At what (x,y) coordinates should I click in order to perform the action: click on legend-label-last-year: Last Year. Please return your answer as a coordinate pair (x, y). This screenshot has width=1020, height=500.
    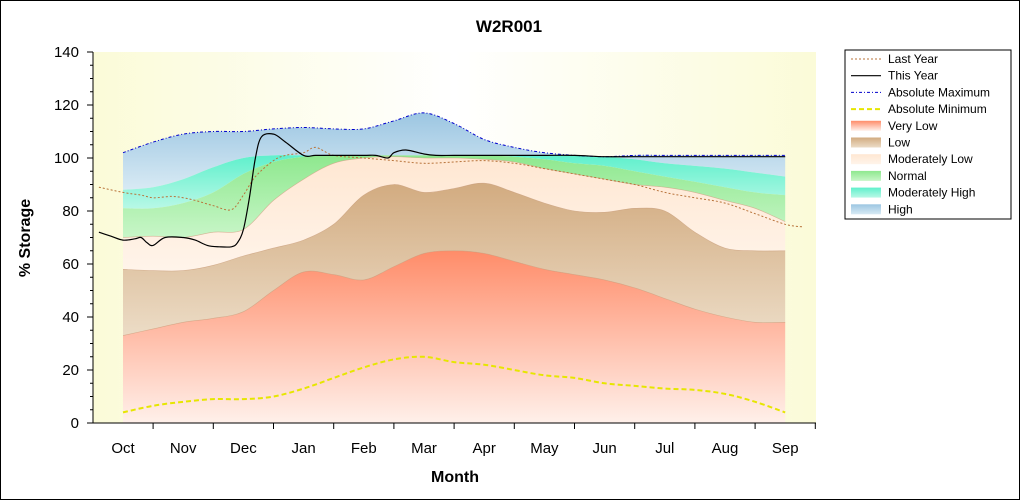
    Looking at the image, I should click on (913, 59).